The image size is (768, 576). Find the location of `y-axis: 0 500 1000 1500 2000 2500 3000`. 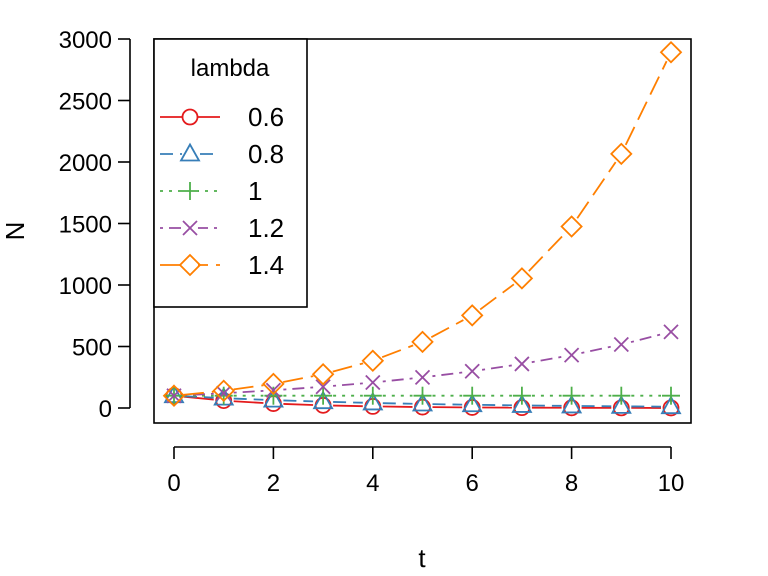

y-axis: 0 500 1000 1500 2000 2500 3000 is located at coordinates (95, 225).